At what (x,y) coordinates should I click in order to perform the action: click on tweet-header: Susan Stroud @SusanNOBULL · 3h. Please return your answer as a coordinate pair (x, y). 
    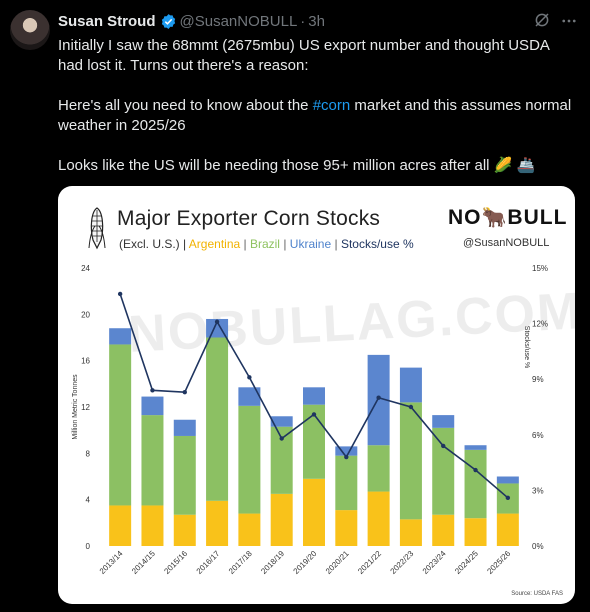
    Looking at the image, I should click on (191, 21).